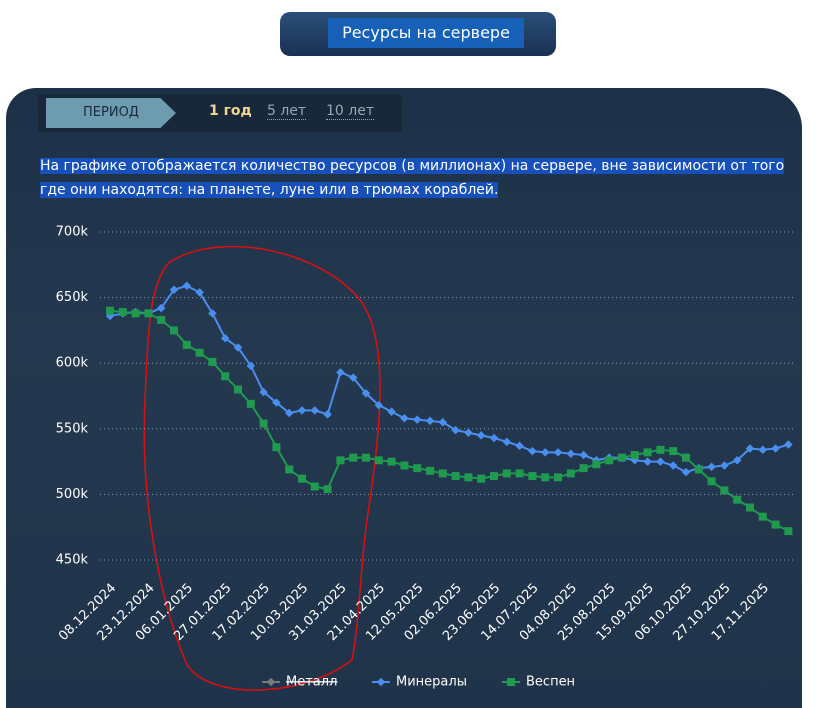 The height and width of the screenshot is (708, 828). I want to click on legend-label: Веспен, so click(550, 682).